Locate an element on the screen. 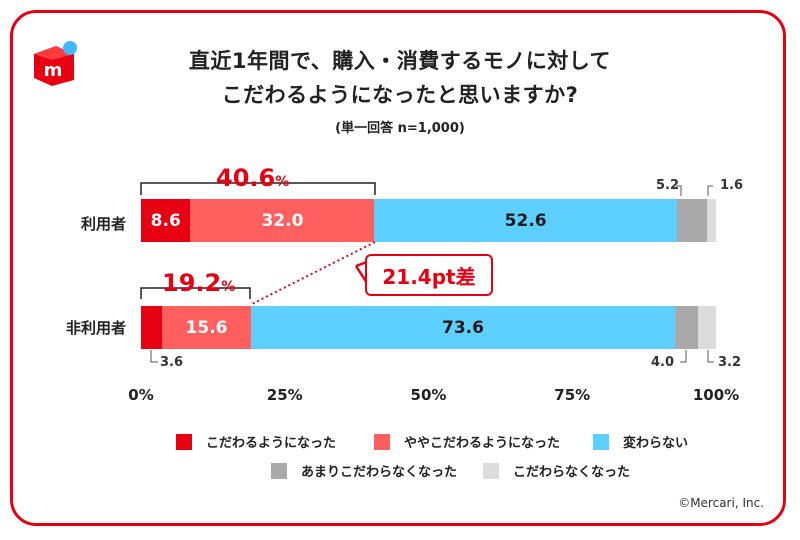 Image resolution: width=800 pixels, height=540 pixels. svg-text: m is located at coordinates (53, 70).